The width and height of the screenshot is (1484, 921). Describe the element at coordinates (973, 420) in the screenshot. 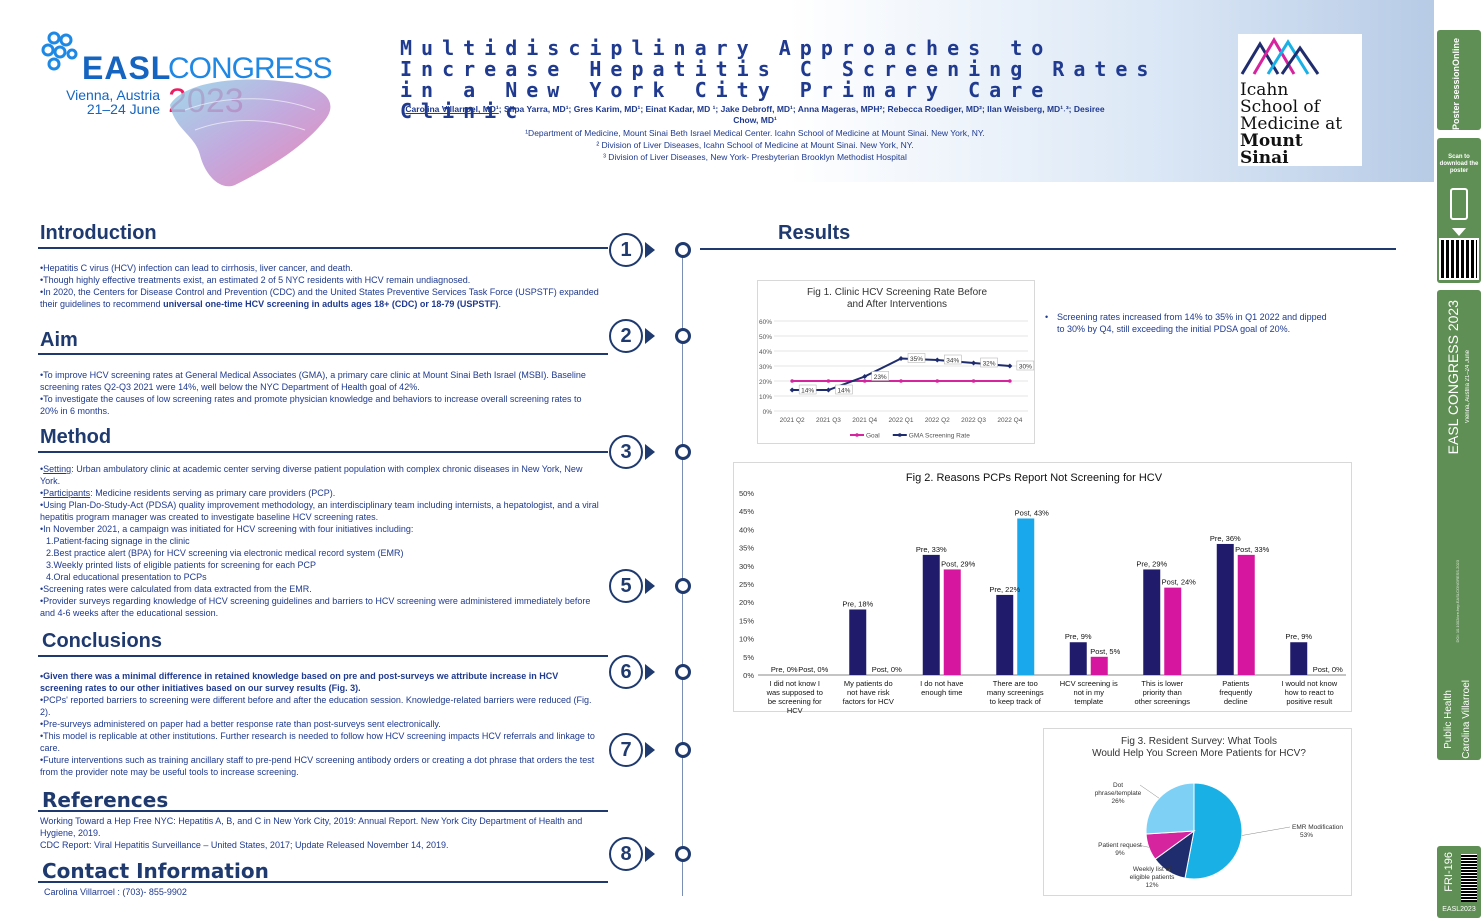

I see `fig1-xtick: 2022 Q3` at that location.